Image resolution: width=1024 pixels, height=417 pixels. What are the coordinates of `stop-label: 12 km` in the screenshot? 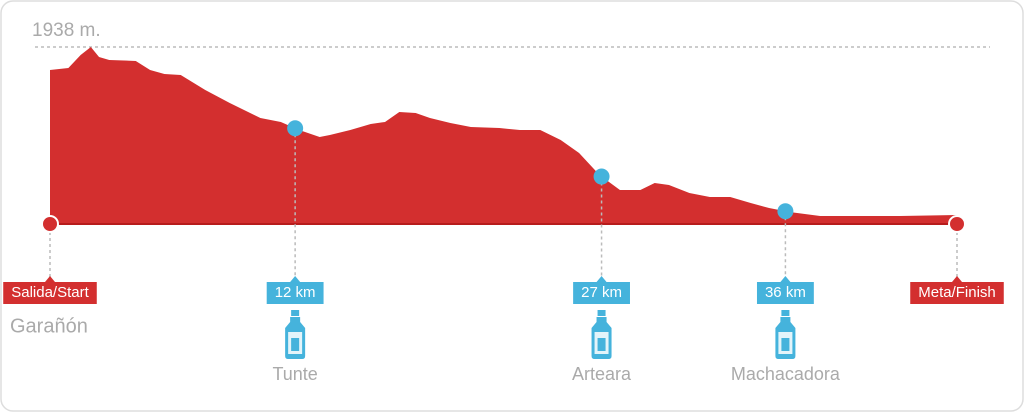 It's located at (295, 292).